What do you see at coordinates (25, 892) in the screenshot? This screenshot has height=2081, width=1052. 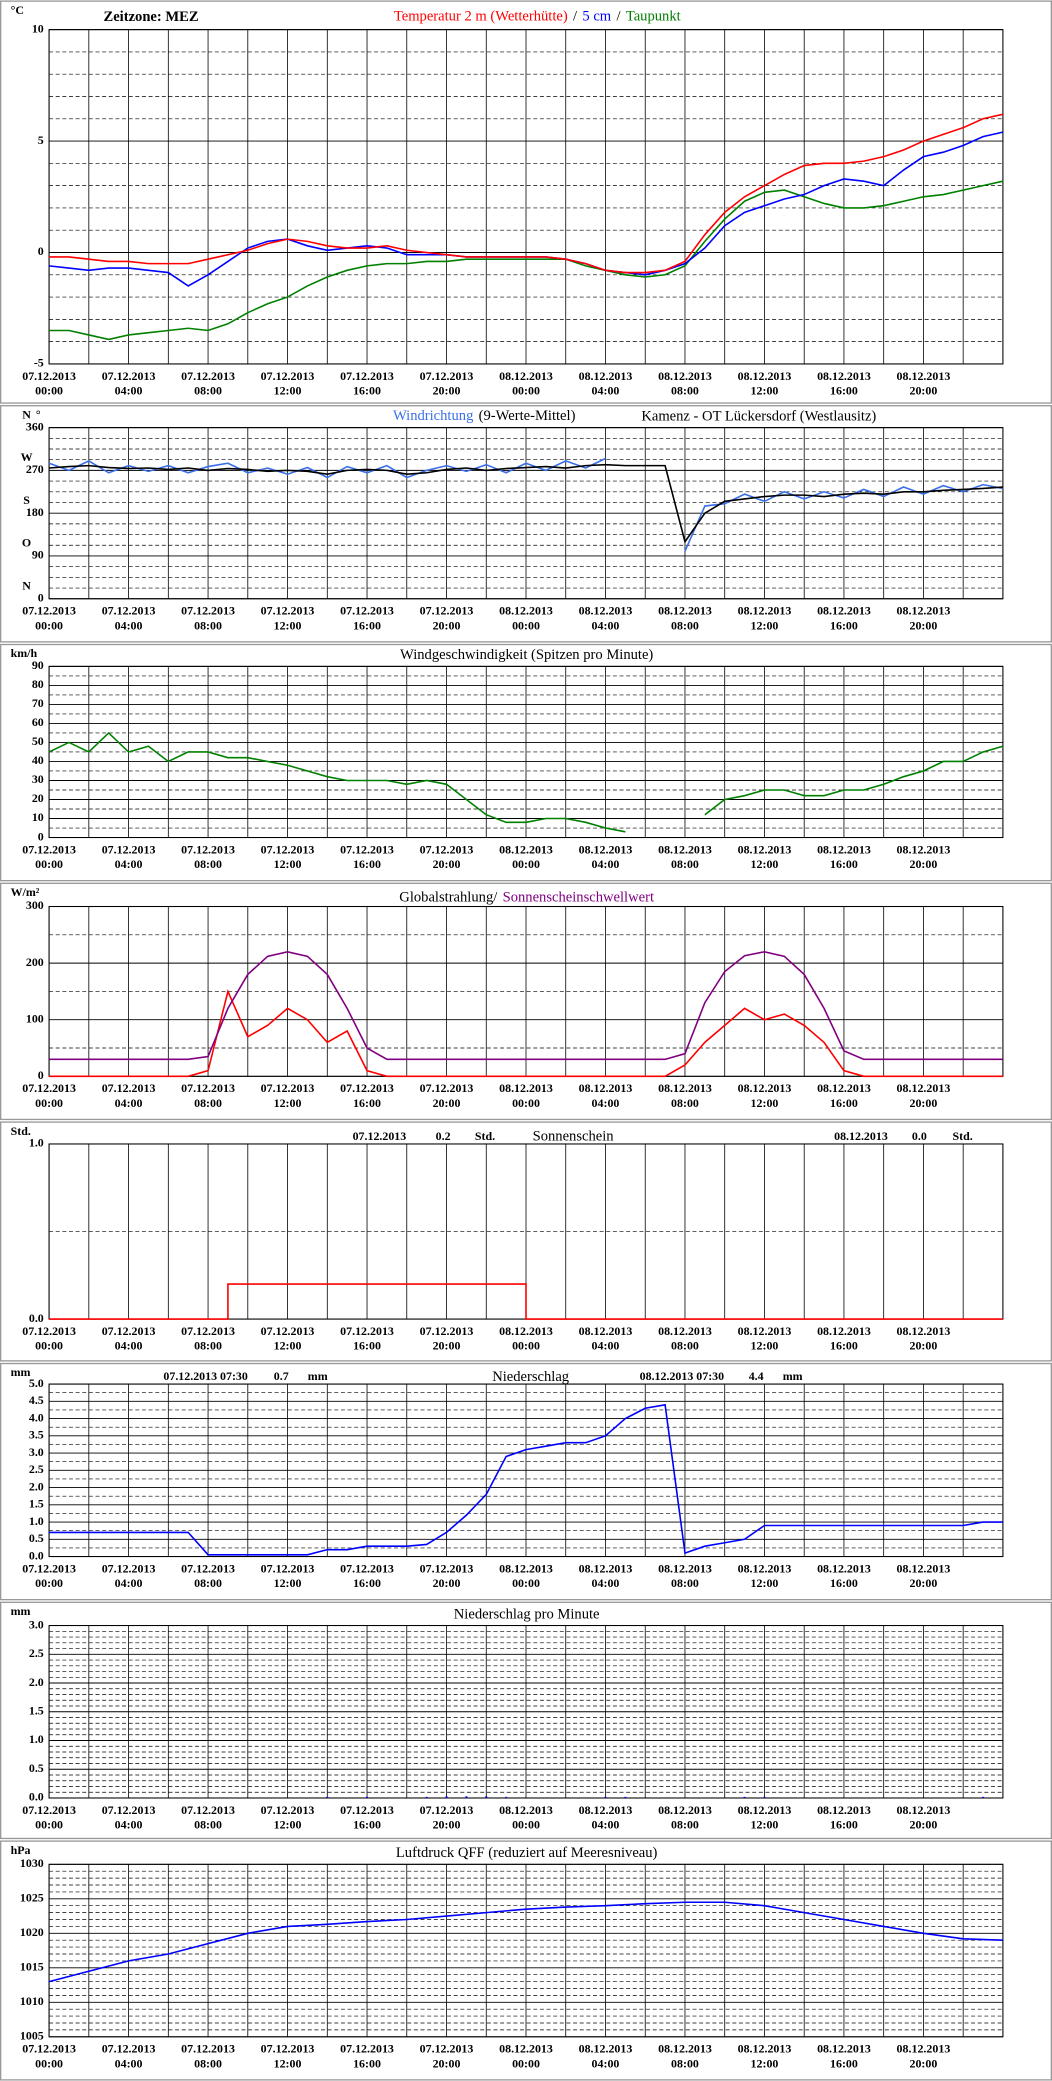 I see `unit-label: W/m²` at bounding box center [25, 892].